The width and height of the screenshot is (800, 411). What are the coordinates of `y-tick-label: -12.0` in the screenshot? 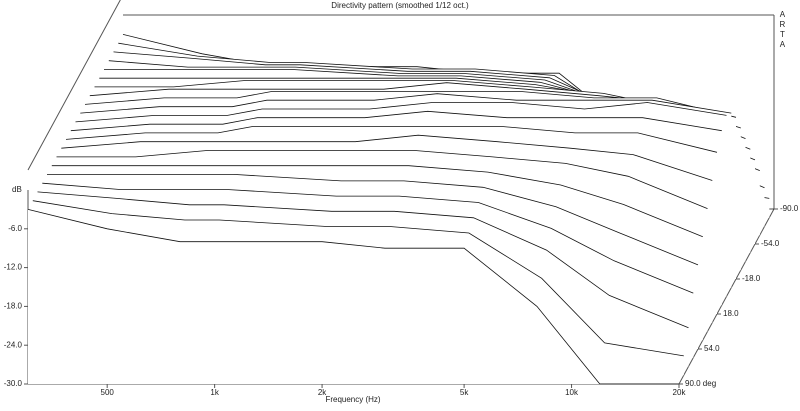 It's located at (13, 267).